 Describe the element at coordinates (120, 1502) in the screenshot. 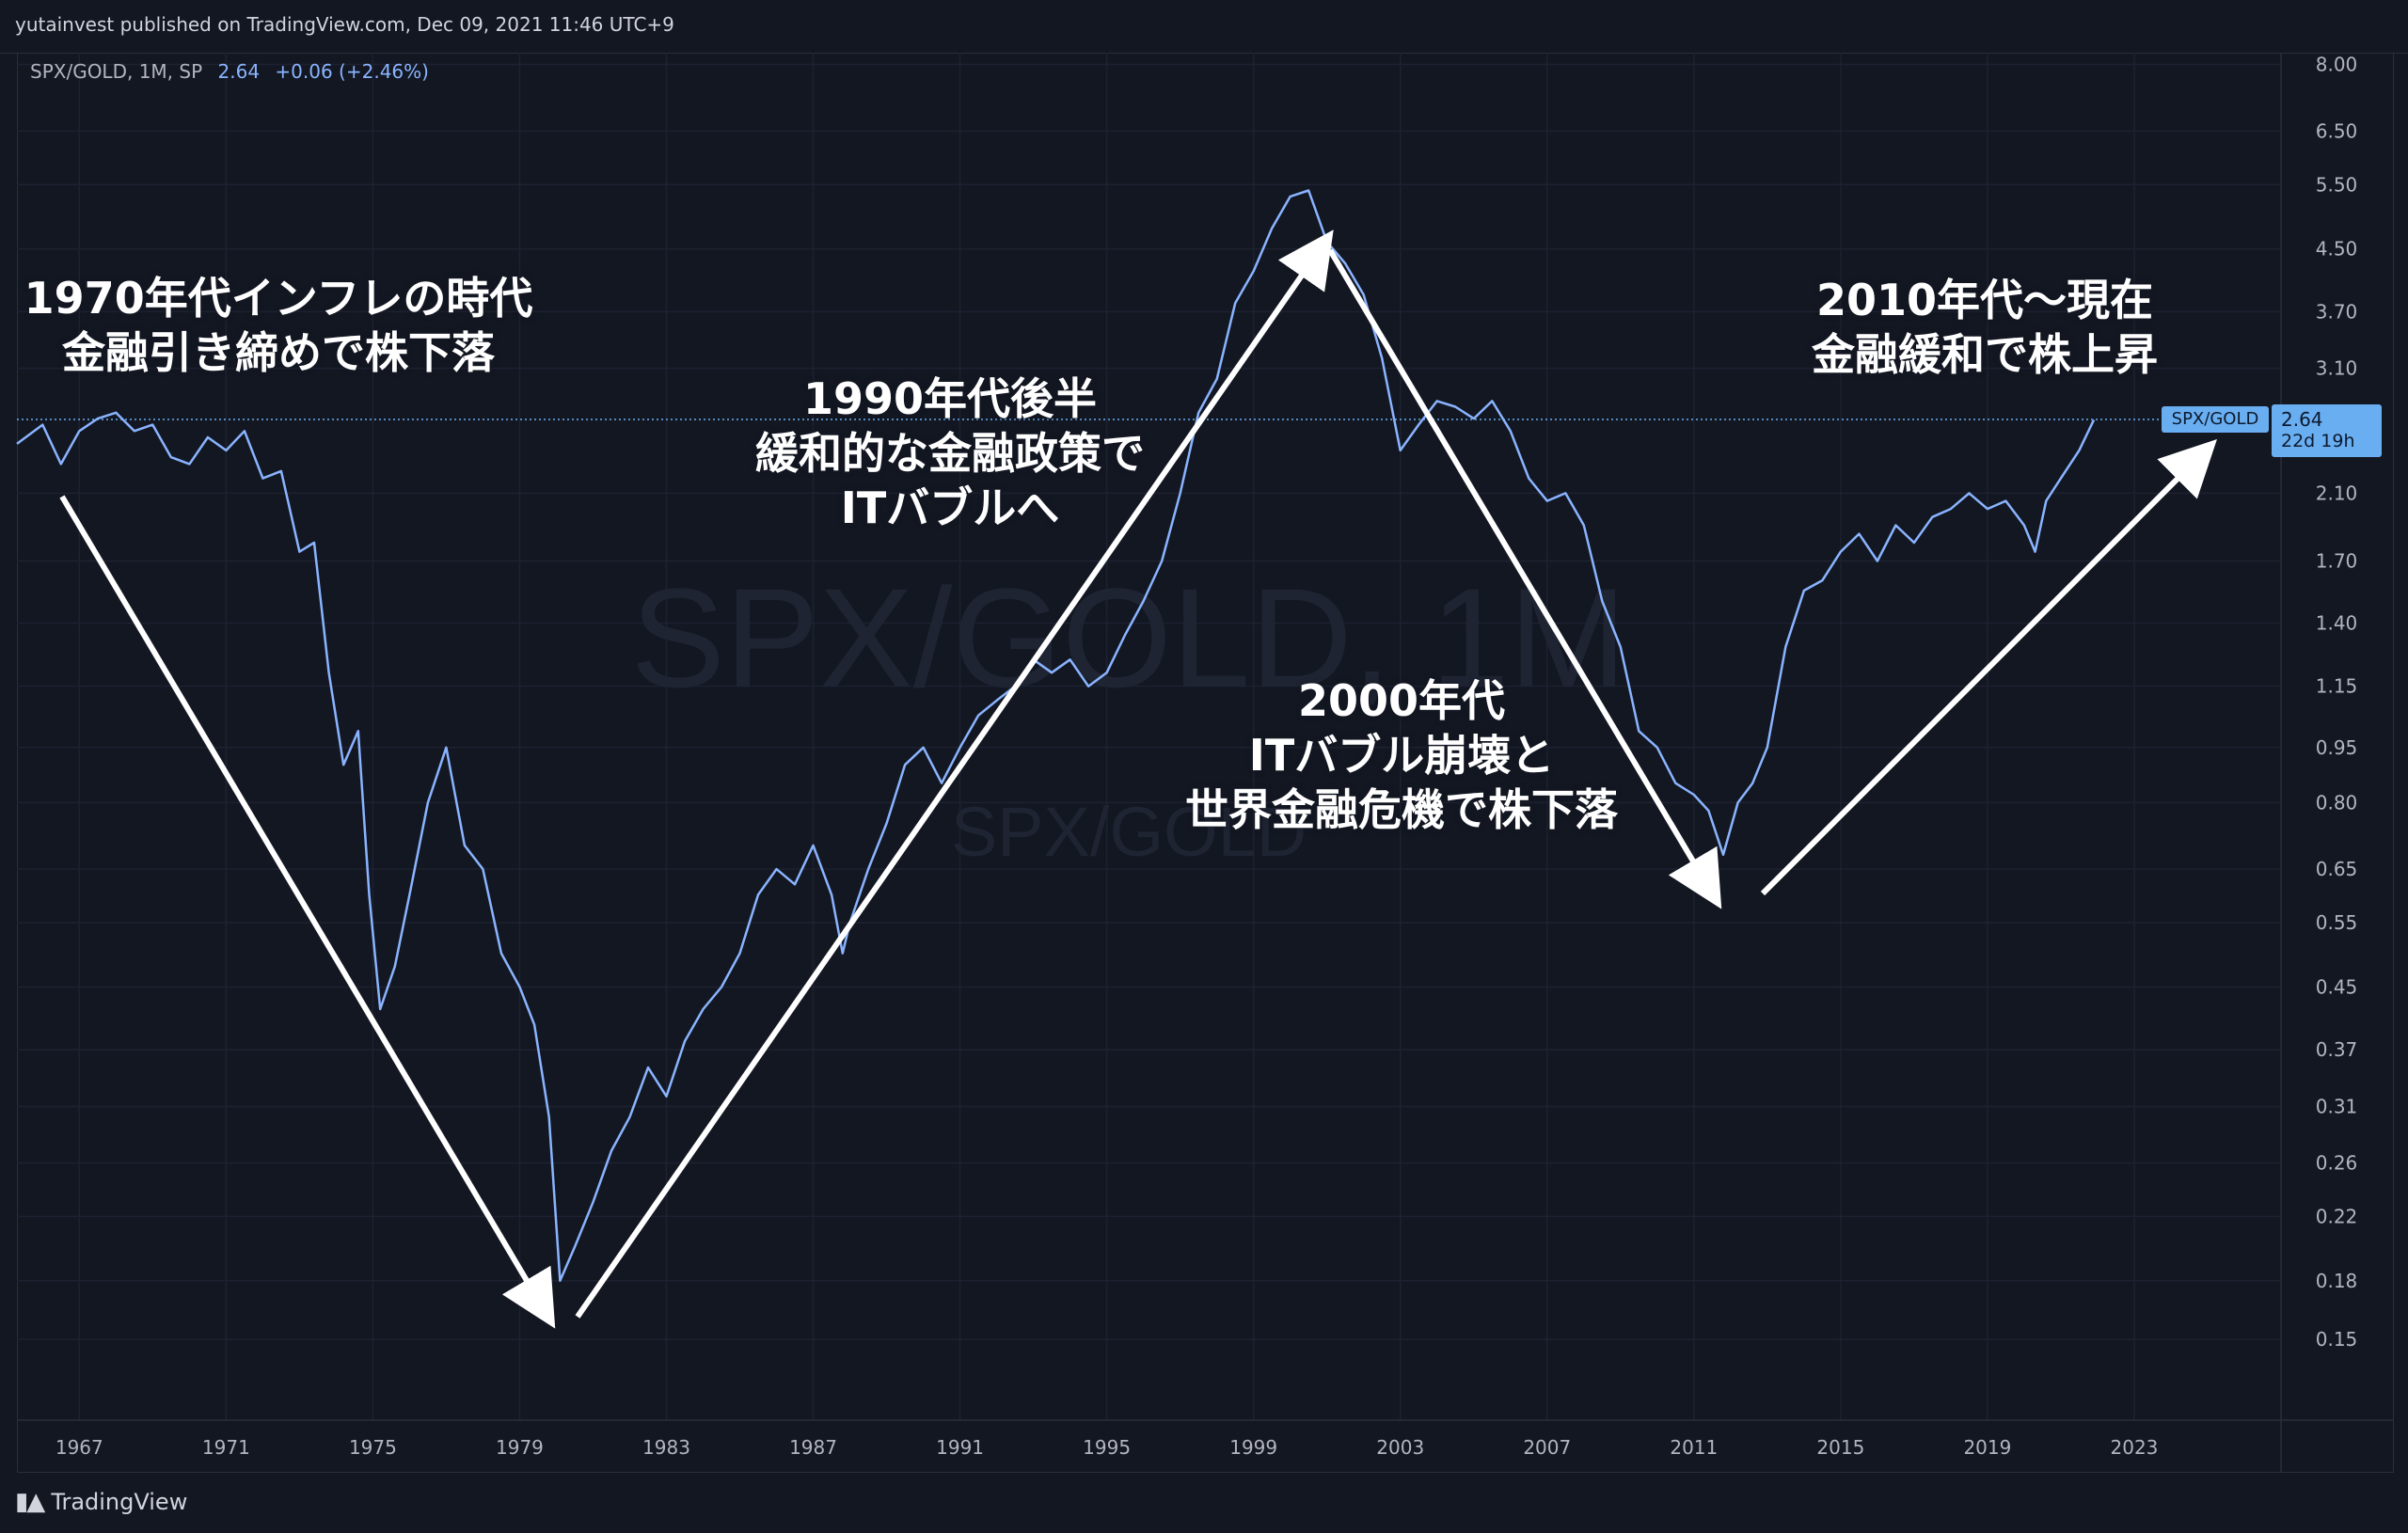

I see `tradingview-brand: TradingView` at that location.